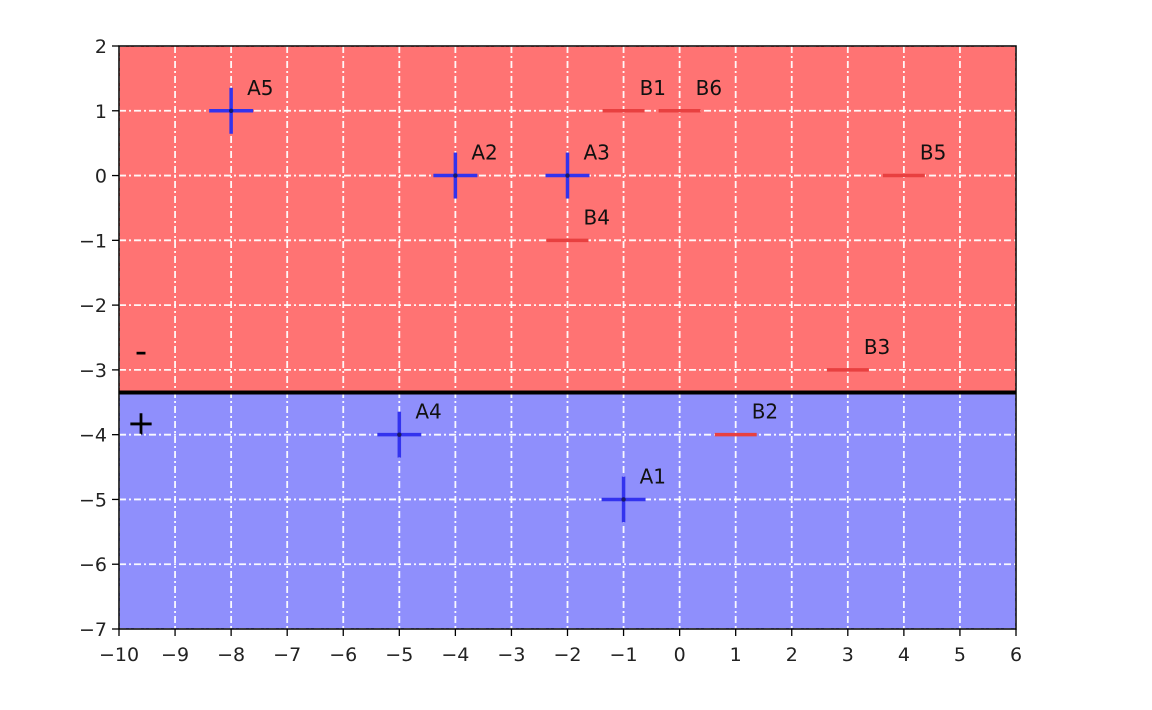  Describe the element at coordinates (765, 412) in the screenshot. I see `point-label-b2: B2` at that location.